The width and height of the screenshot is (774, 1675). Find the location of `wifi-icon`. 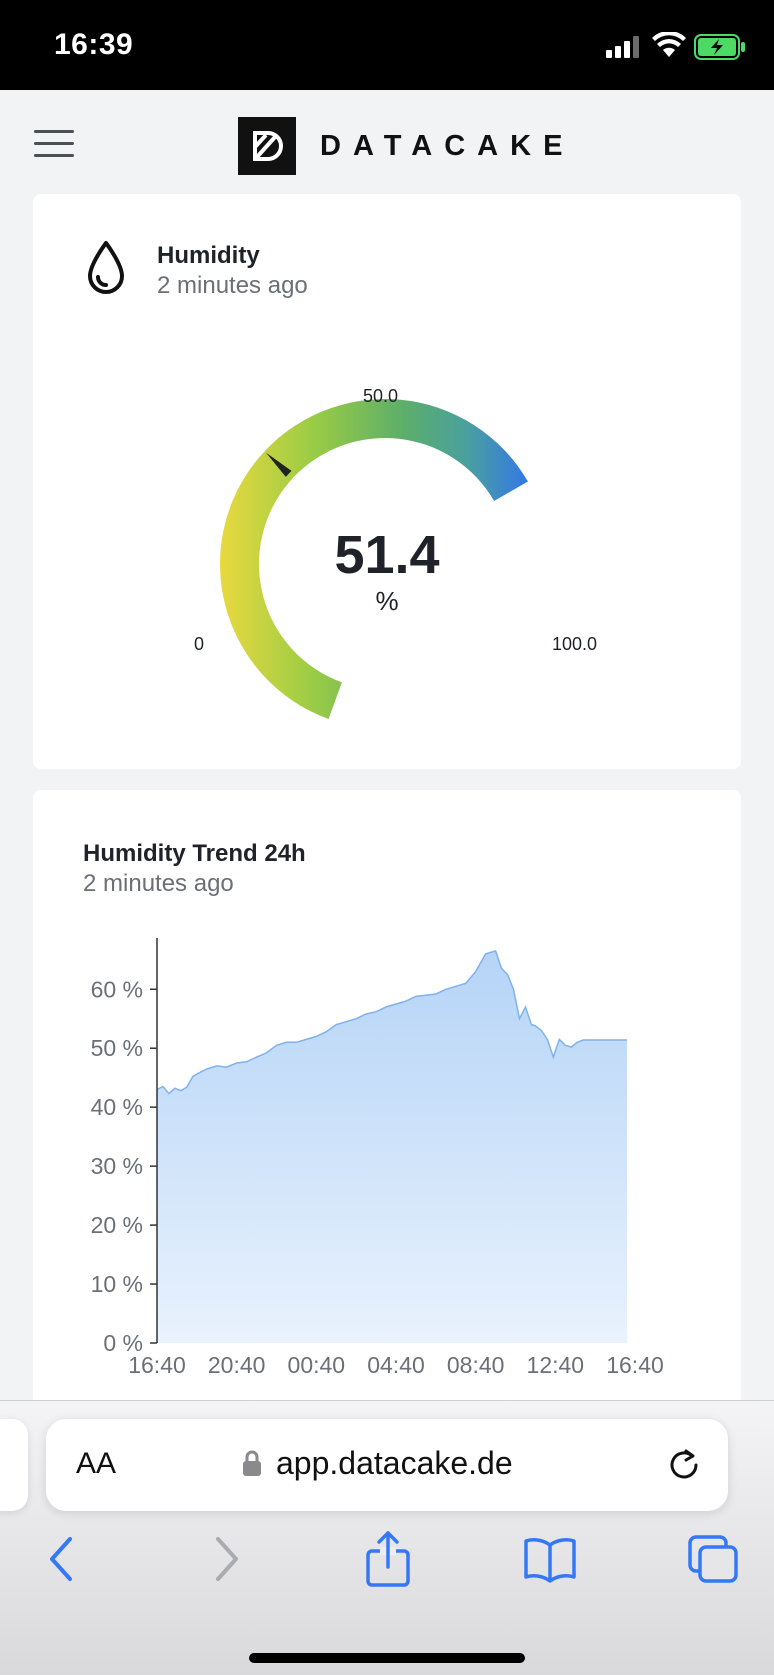

wifi-icon is located at coordinates (669, 44).